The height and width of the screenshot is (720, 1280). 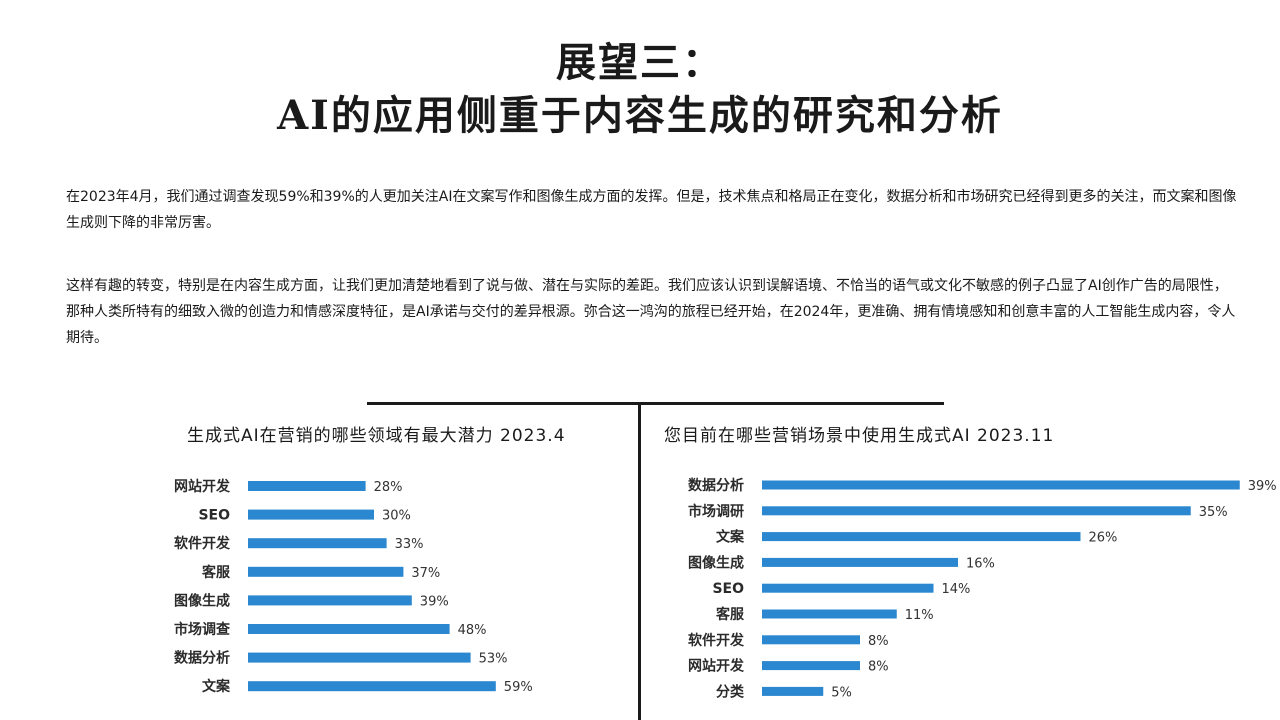 What do you see at coordinates (730, 614) in the screenshot?
I see `chart1-category-label: 客服` at bounding box center [730, 614].